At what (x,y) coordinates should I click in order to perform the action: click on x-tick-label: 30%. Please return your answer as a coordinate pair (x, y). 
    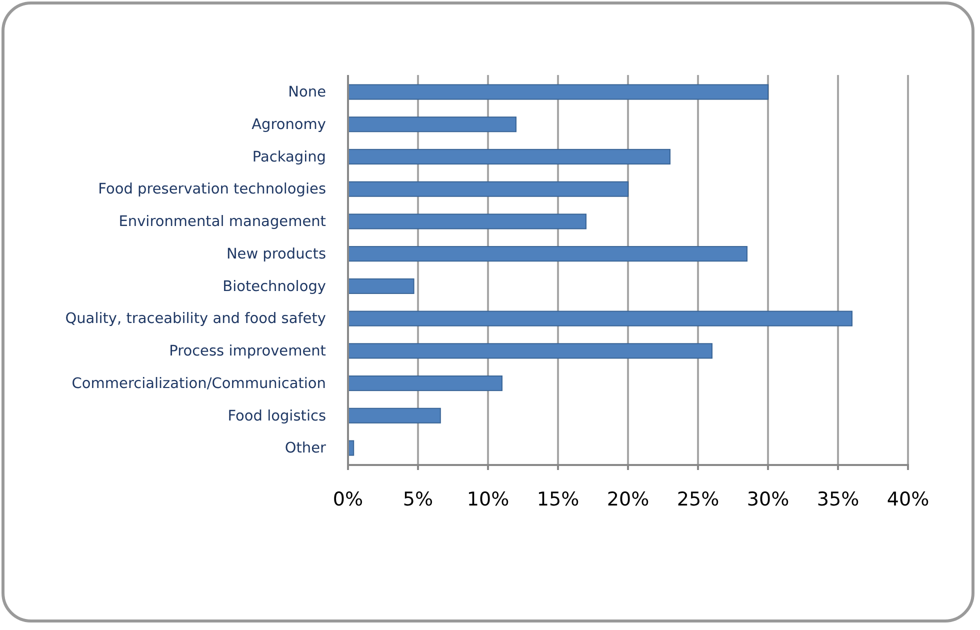
    Looking at the image, I should click on (768, 499).